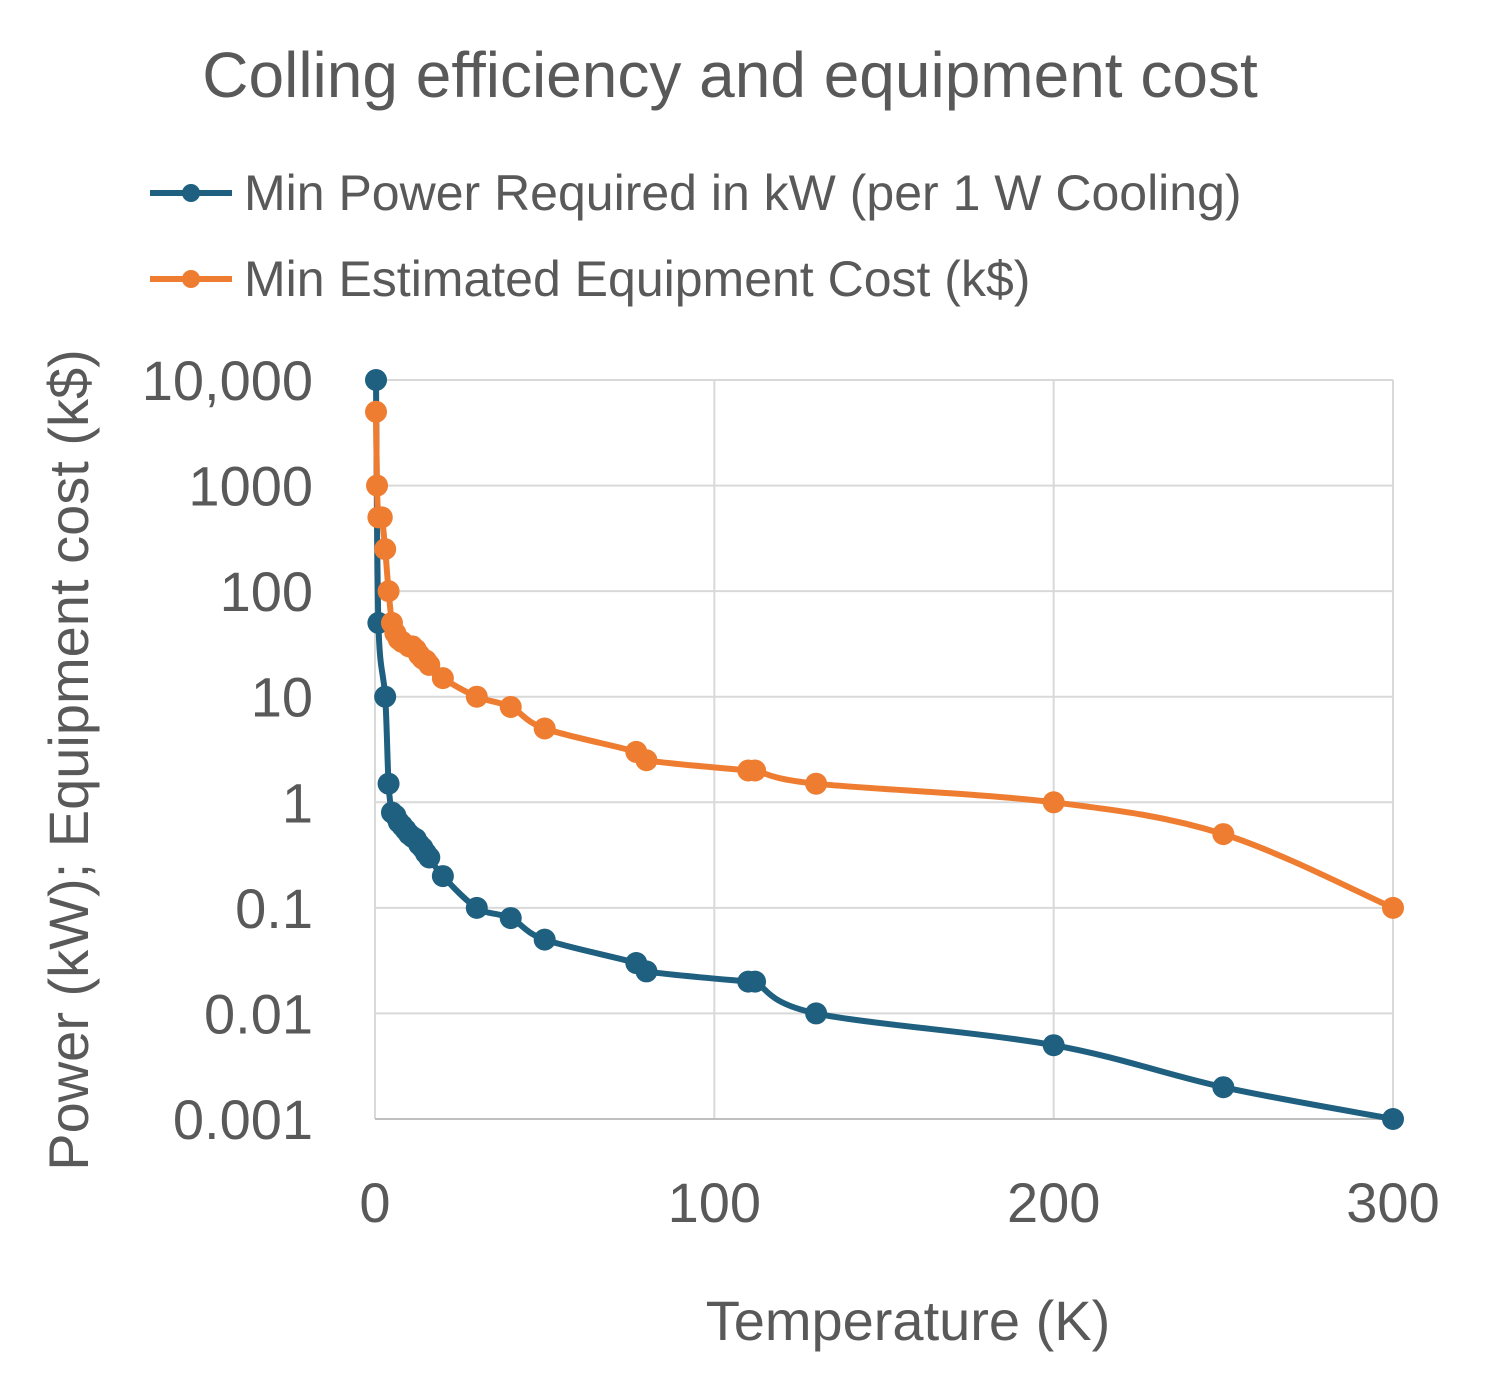 Image resolution: width=1490 pixels, height=1374 pixels. Describe the element at coordinates (243, 1119) in the screenshot. I see `y-tick-label: 0.001` at that location.